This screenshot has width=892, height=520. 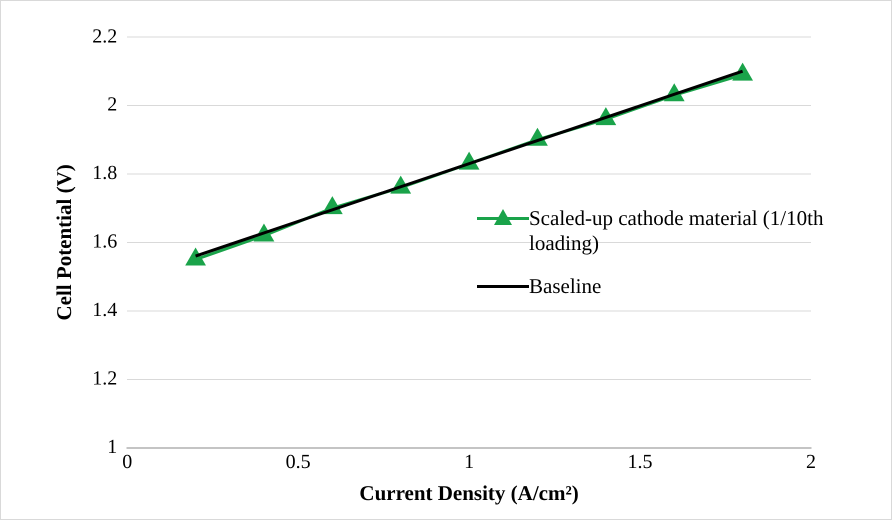 I want to click on x-tick-label: 0, so click(x=127, y=462).